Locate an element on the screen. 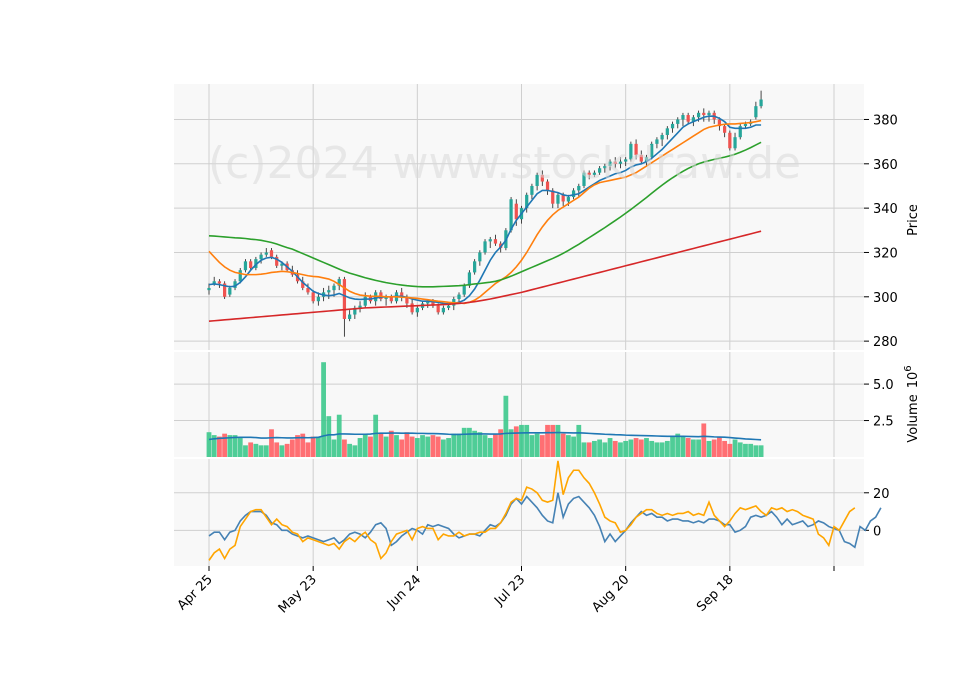  x-tick-label-0: Apr 25 is located at coordinates (195, 592).